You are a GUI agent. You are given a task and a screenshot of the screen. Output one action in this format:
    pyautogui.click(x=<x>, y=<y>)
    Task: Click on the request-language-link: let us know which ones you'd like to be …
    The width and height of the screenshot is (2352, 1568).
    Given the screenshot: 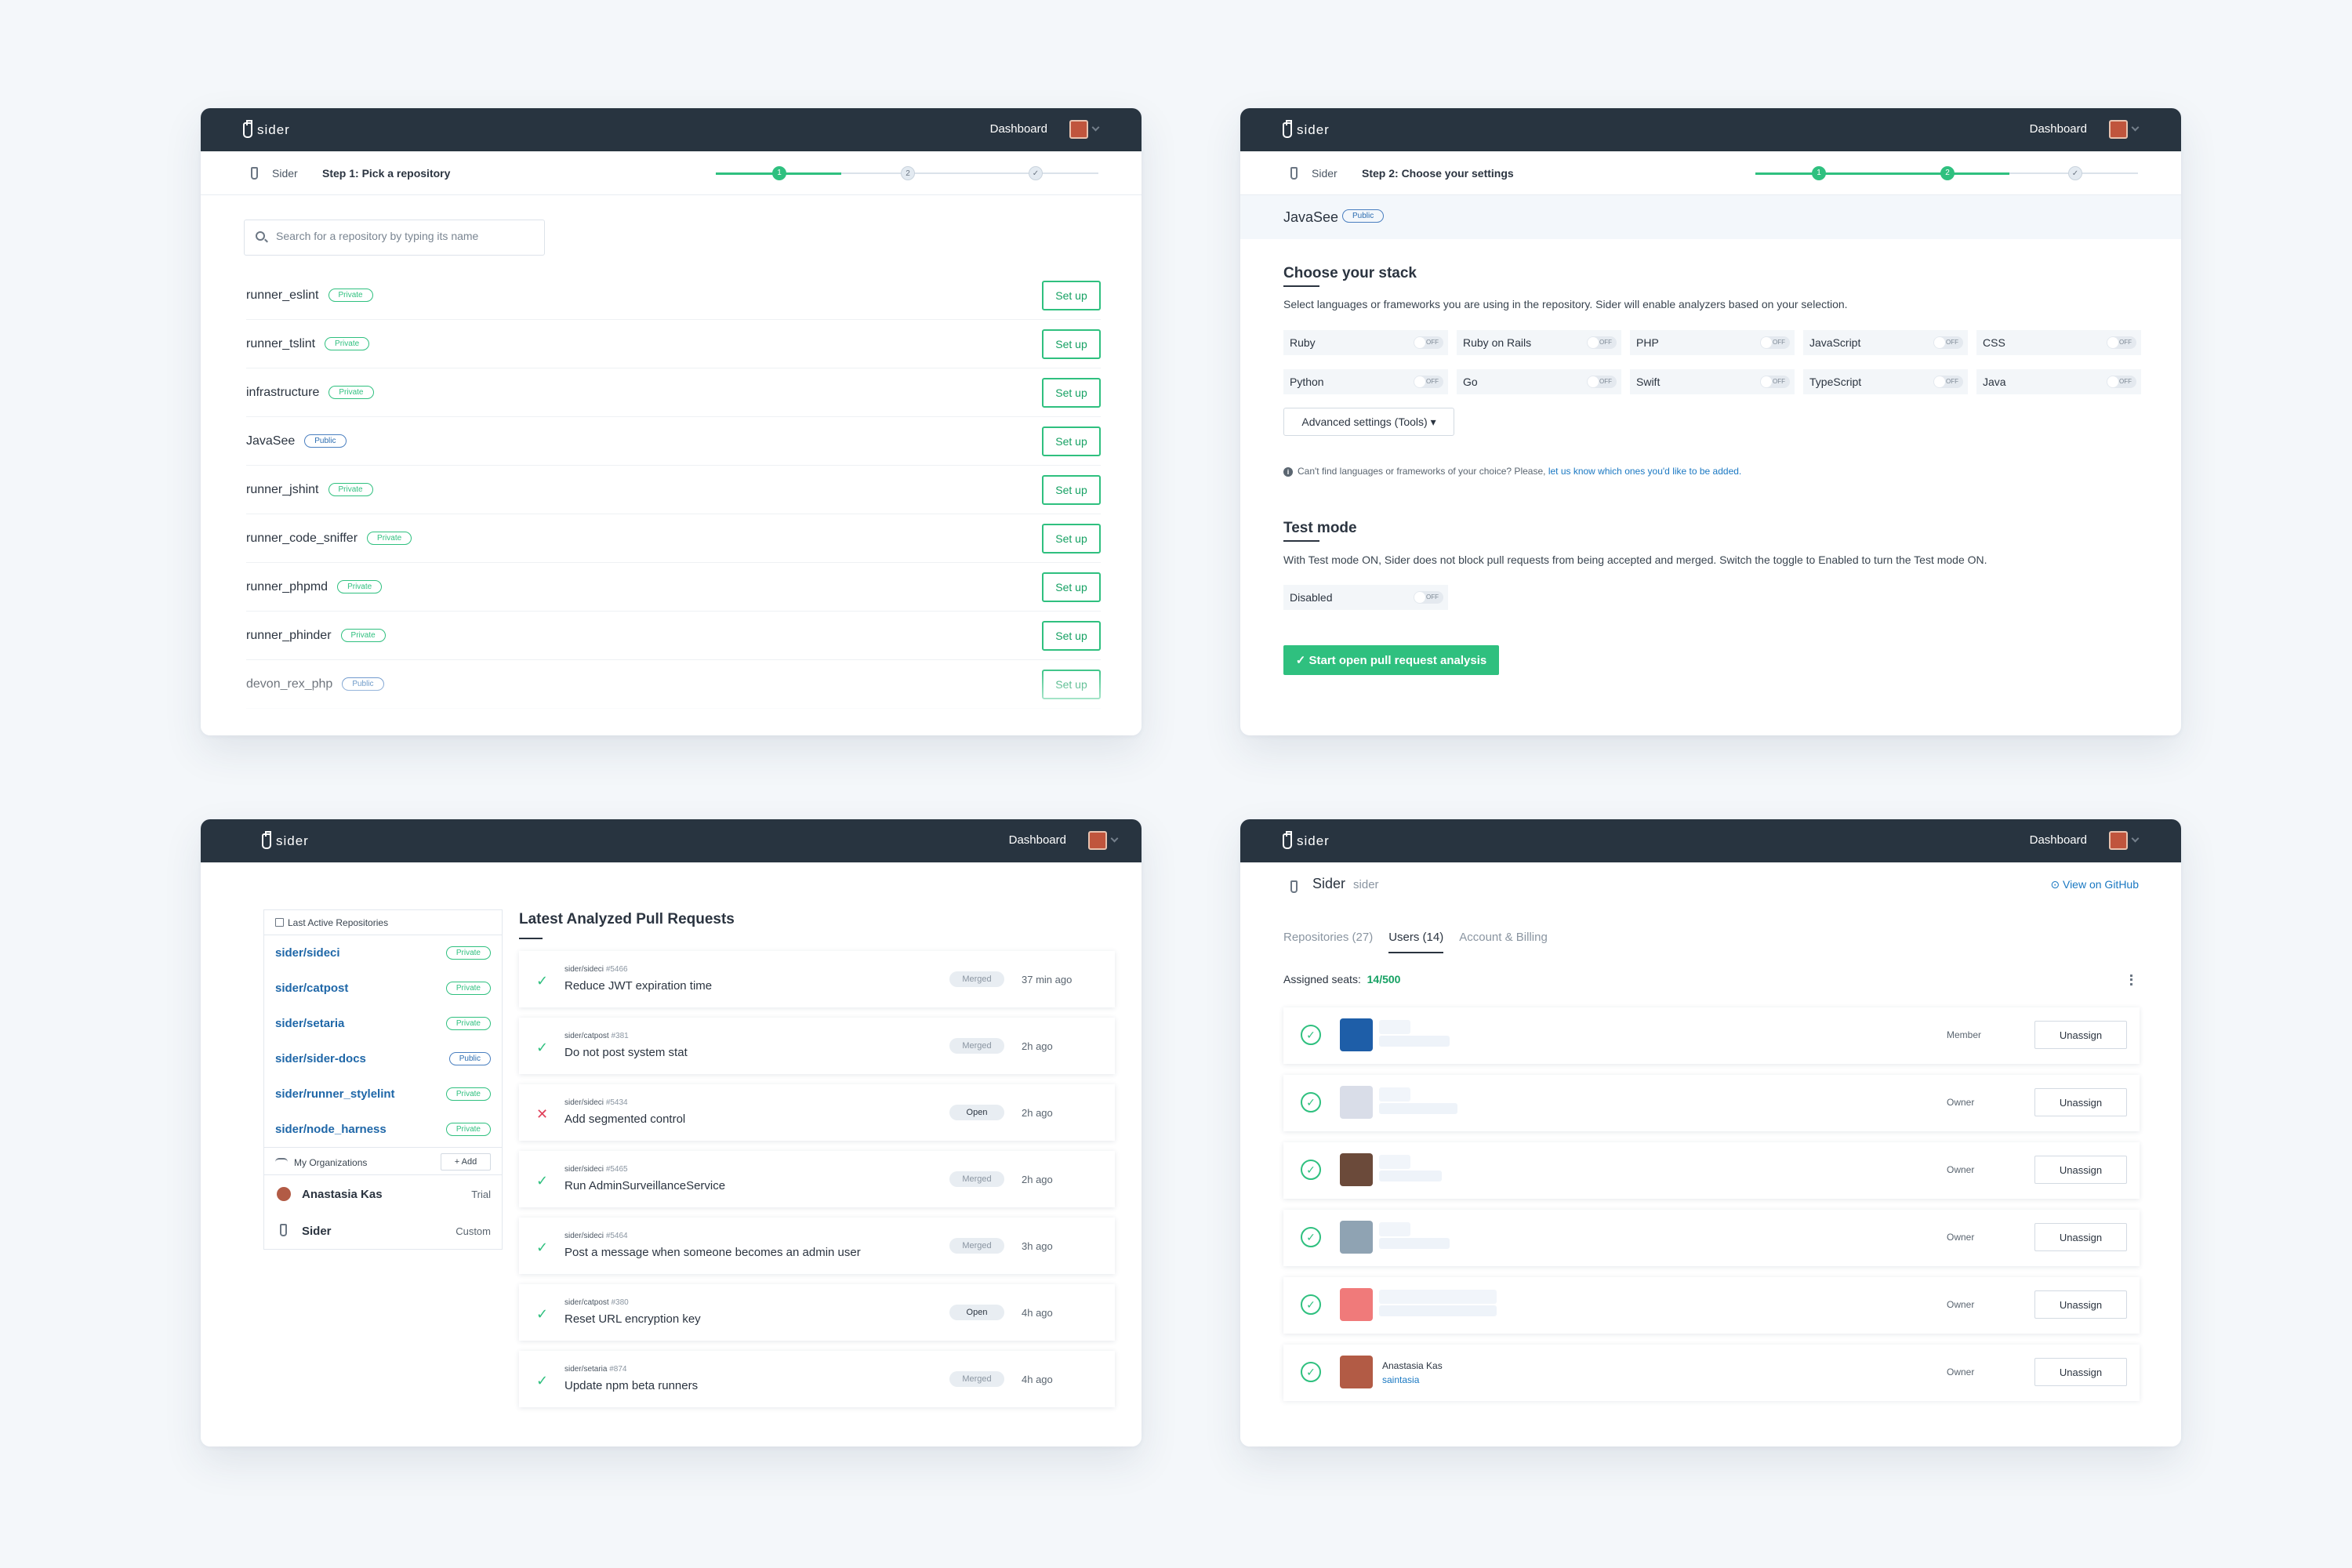 What is the action you would take?
    pyautogui.click(x=1645, y=471)
    